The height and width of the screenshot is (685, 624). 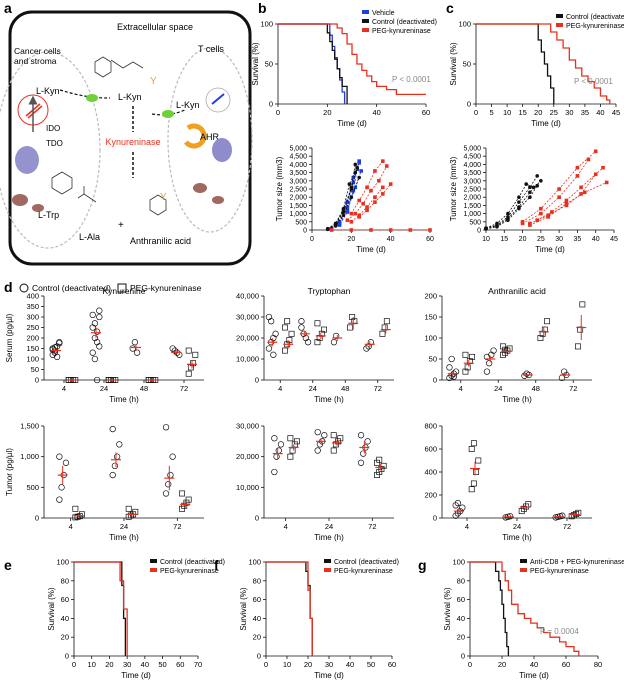 I want to click on t-dna-icon, so click(x=218, y=99).